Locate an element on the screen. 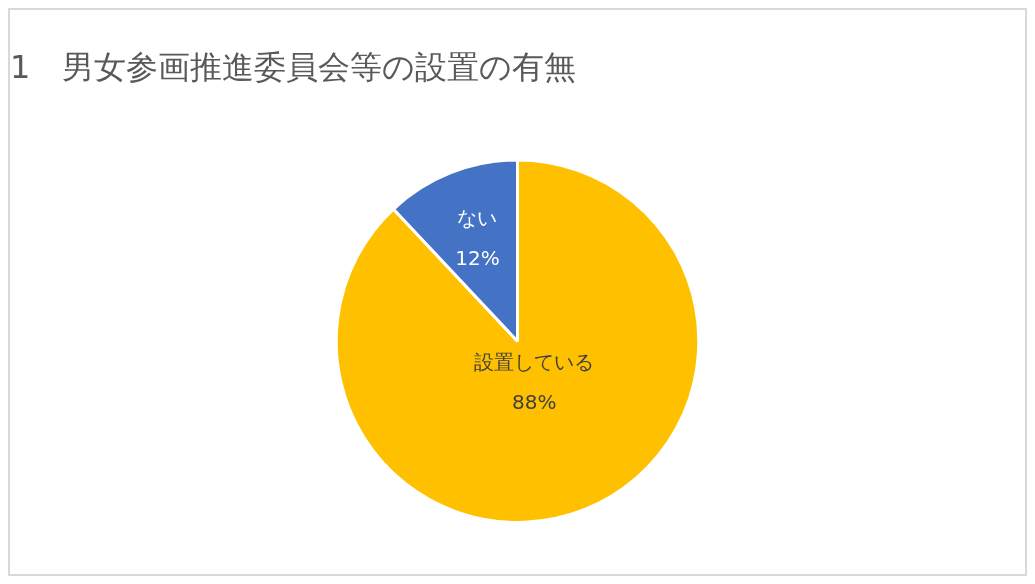 Image resolution: width=1035 pixels, height=584 pixels. data-label: 12% is located at coordinates (477, 258).